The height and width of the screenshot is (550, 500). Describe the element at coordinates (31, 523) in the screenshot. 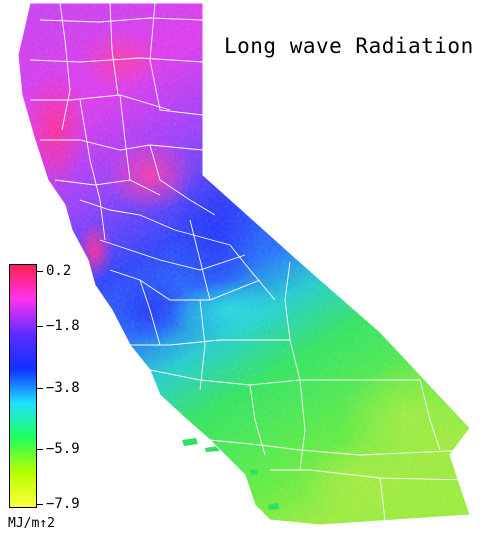

I see `legend-units: MJ/m↑2` at that location.